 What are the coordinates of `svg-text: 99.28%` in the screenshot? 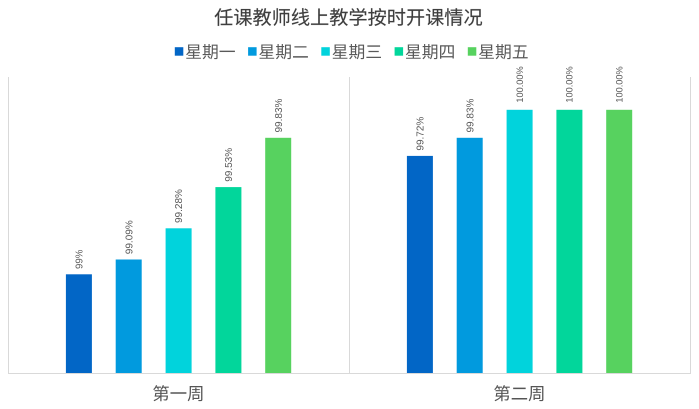 It's located at (179, 206).